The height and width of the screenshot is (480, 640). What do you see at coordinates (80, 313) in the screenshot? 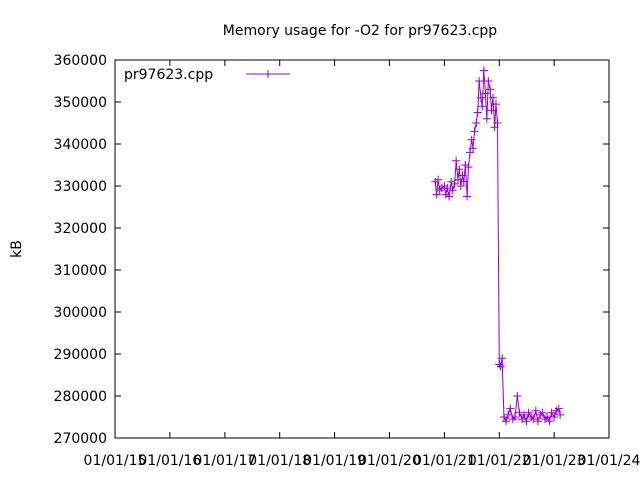
I see `y-tick-label: 300000` at bounding box center [80, 313].